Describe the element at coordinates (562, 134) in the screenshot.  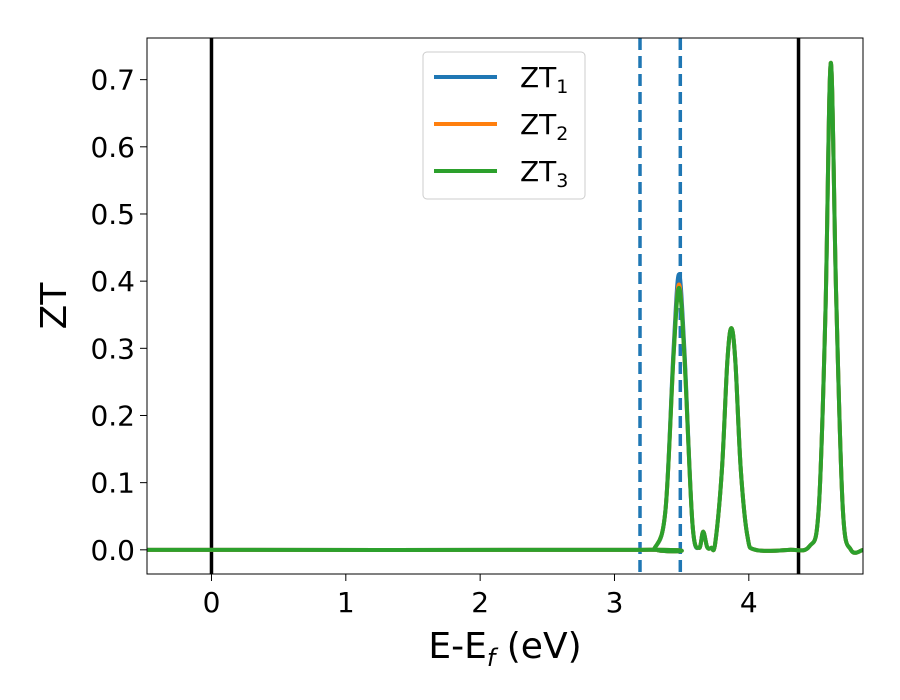
I see `legend-label-subscript: 2` at that location.